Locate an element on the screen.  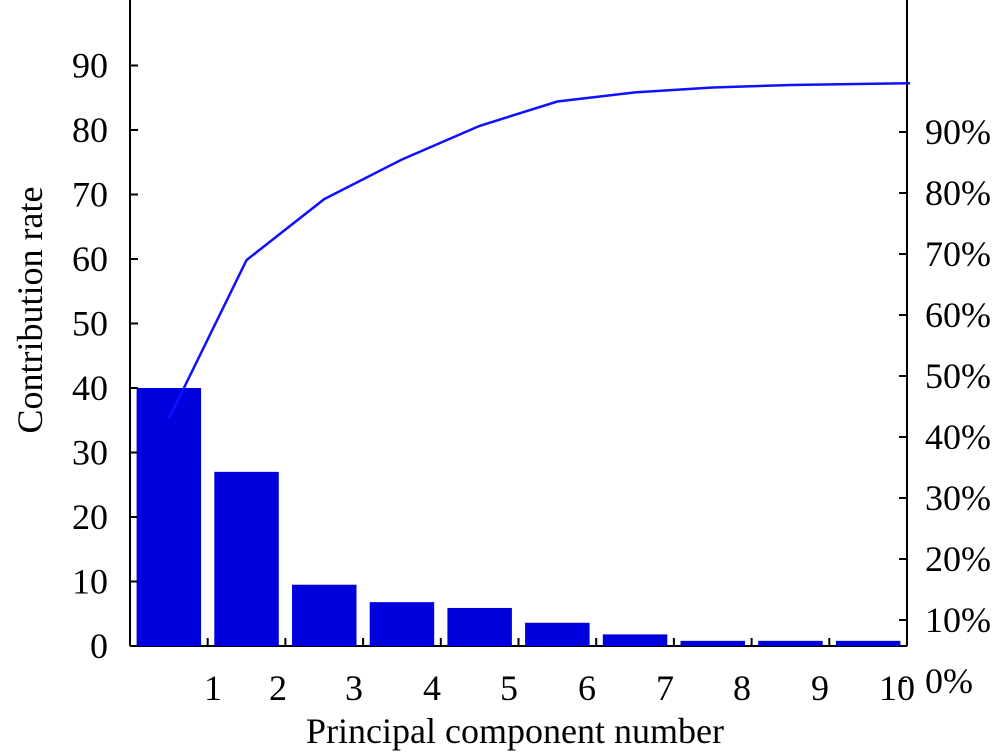
left-tick-label-10: 10 is located at coordinates (90, 582).